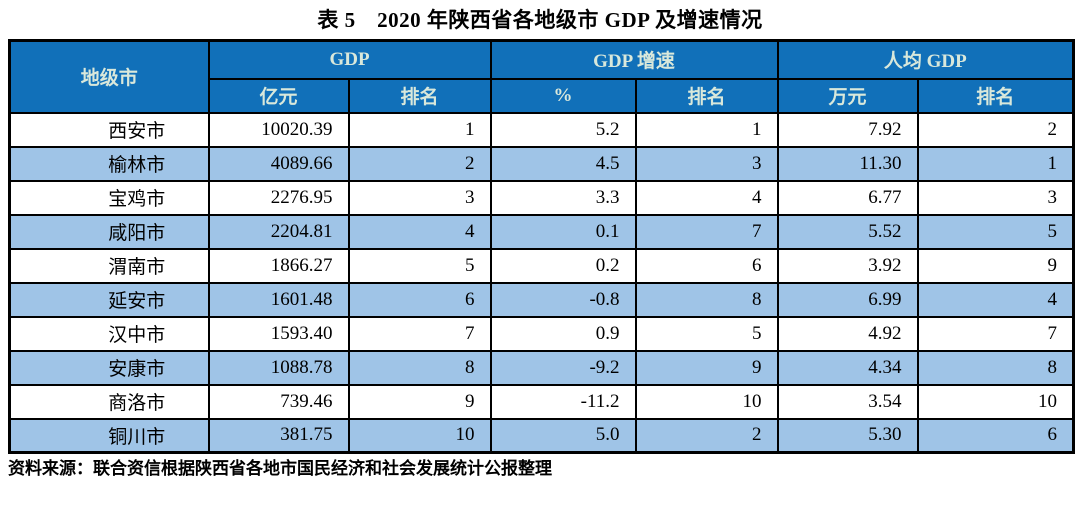  I want to click on cell-city: 渭南市, so click(109, 265).